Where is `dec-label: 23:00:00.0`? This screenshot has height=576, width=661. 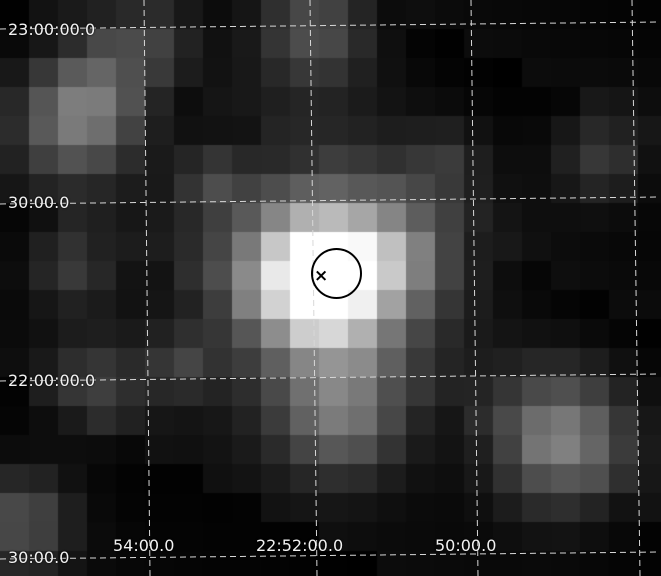
dec-label: 23:00:00.0 is located at coordinates (52, 29).